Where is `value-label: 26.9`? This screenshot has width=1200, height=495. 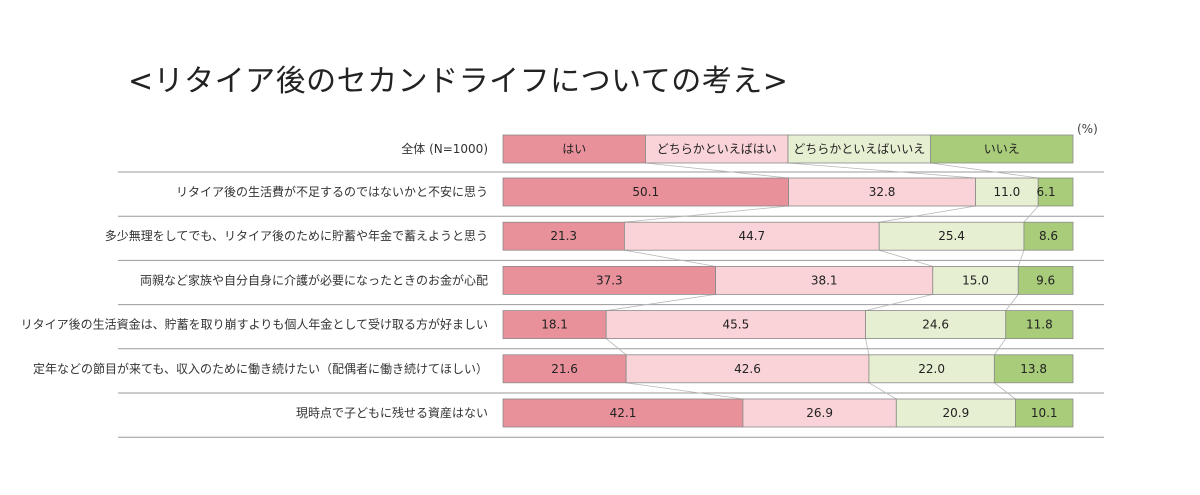
value-label: 26.9 is located at coordinates (819, 413).